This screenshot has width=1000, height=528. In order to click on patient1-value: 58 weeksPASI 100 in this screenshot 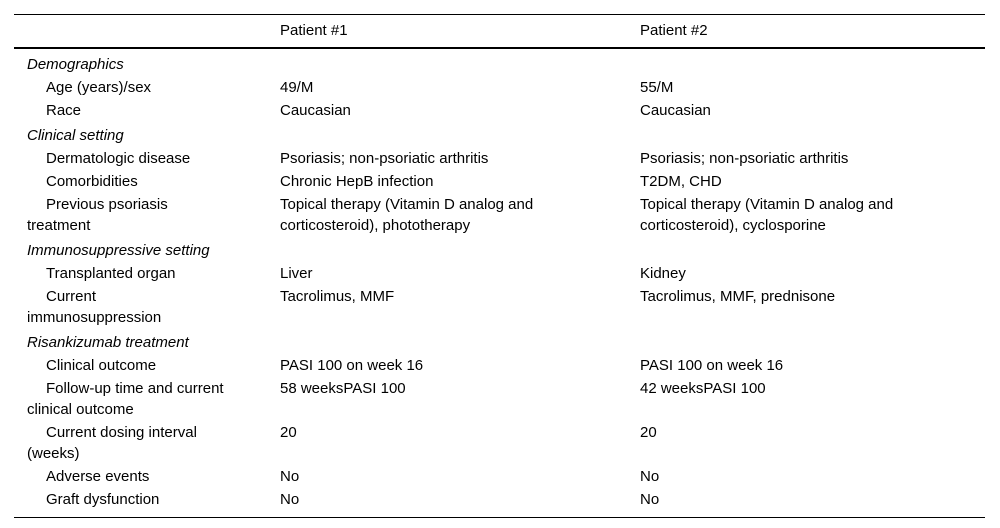, I will do `click(343, 388)`.